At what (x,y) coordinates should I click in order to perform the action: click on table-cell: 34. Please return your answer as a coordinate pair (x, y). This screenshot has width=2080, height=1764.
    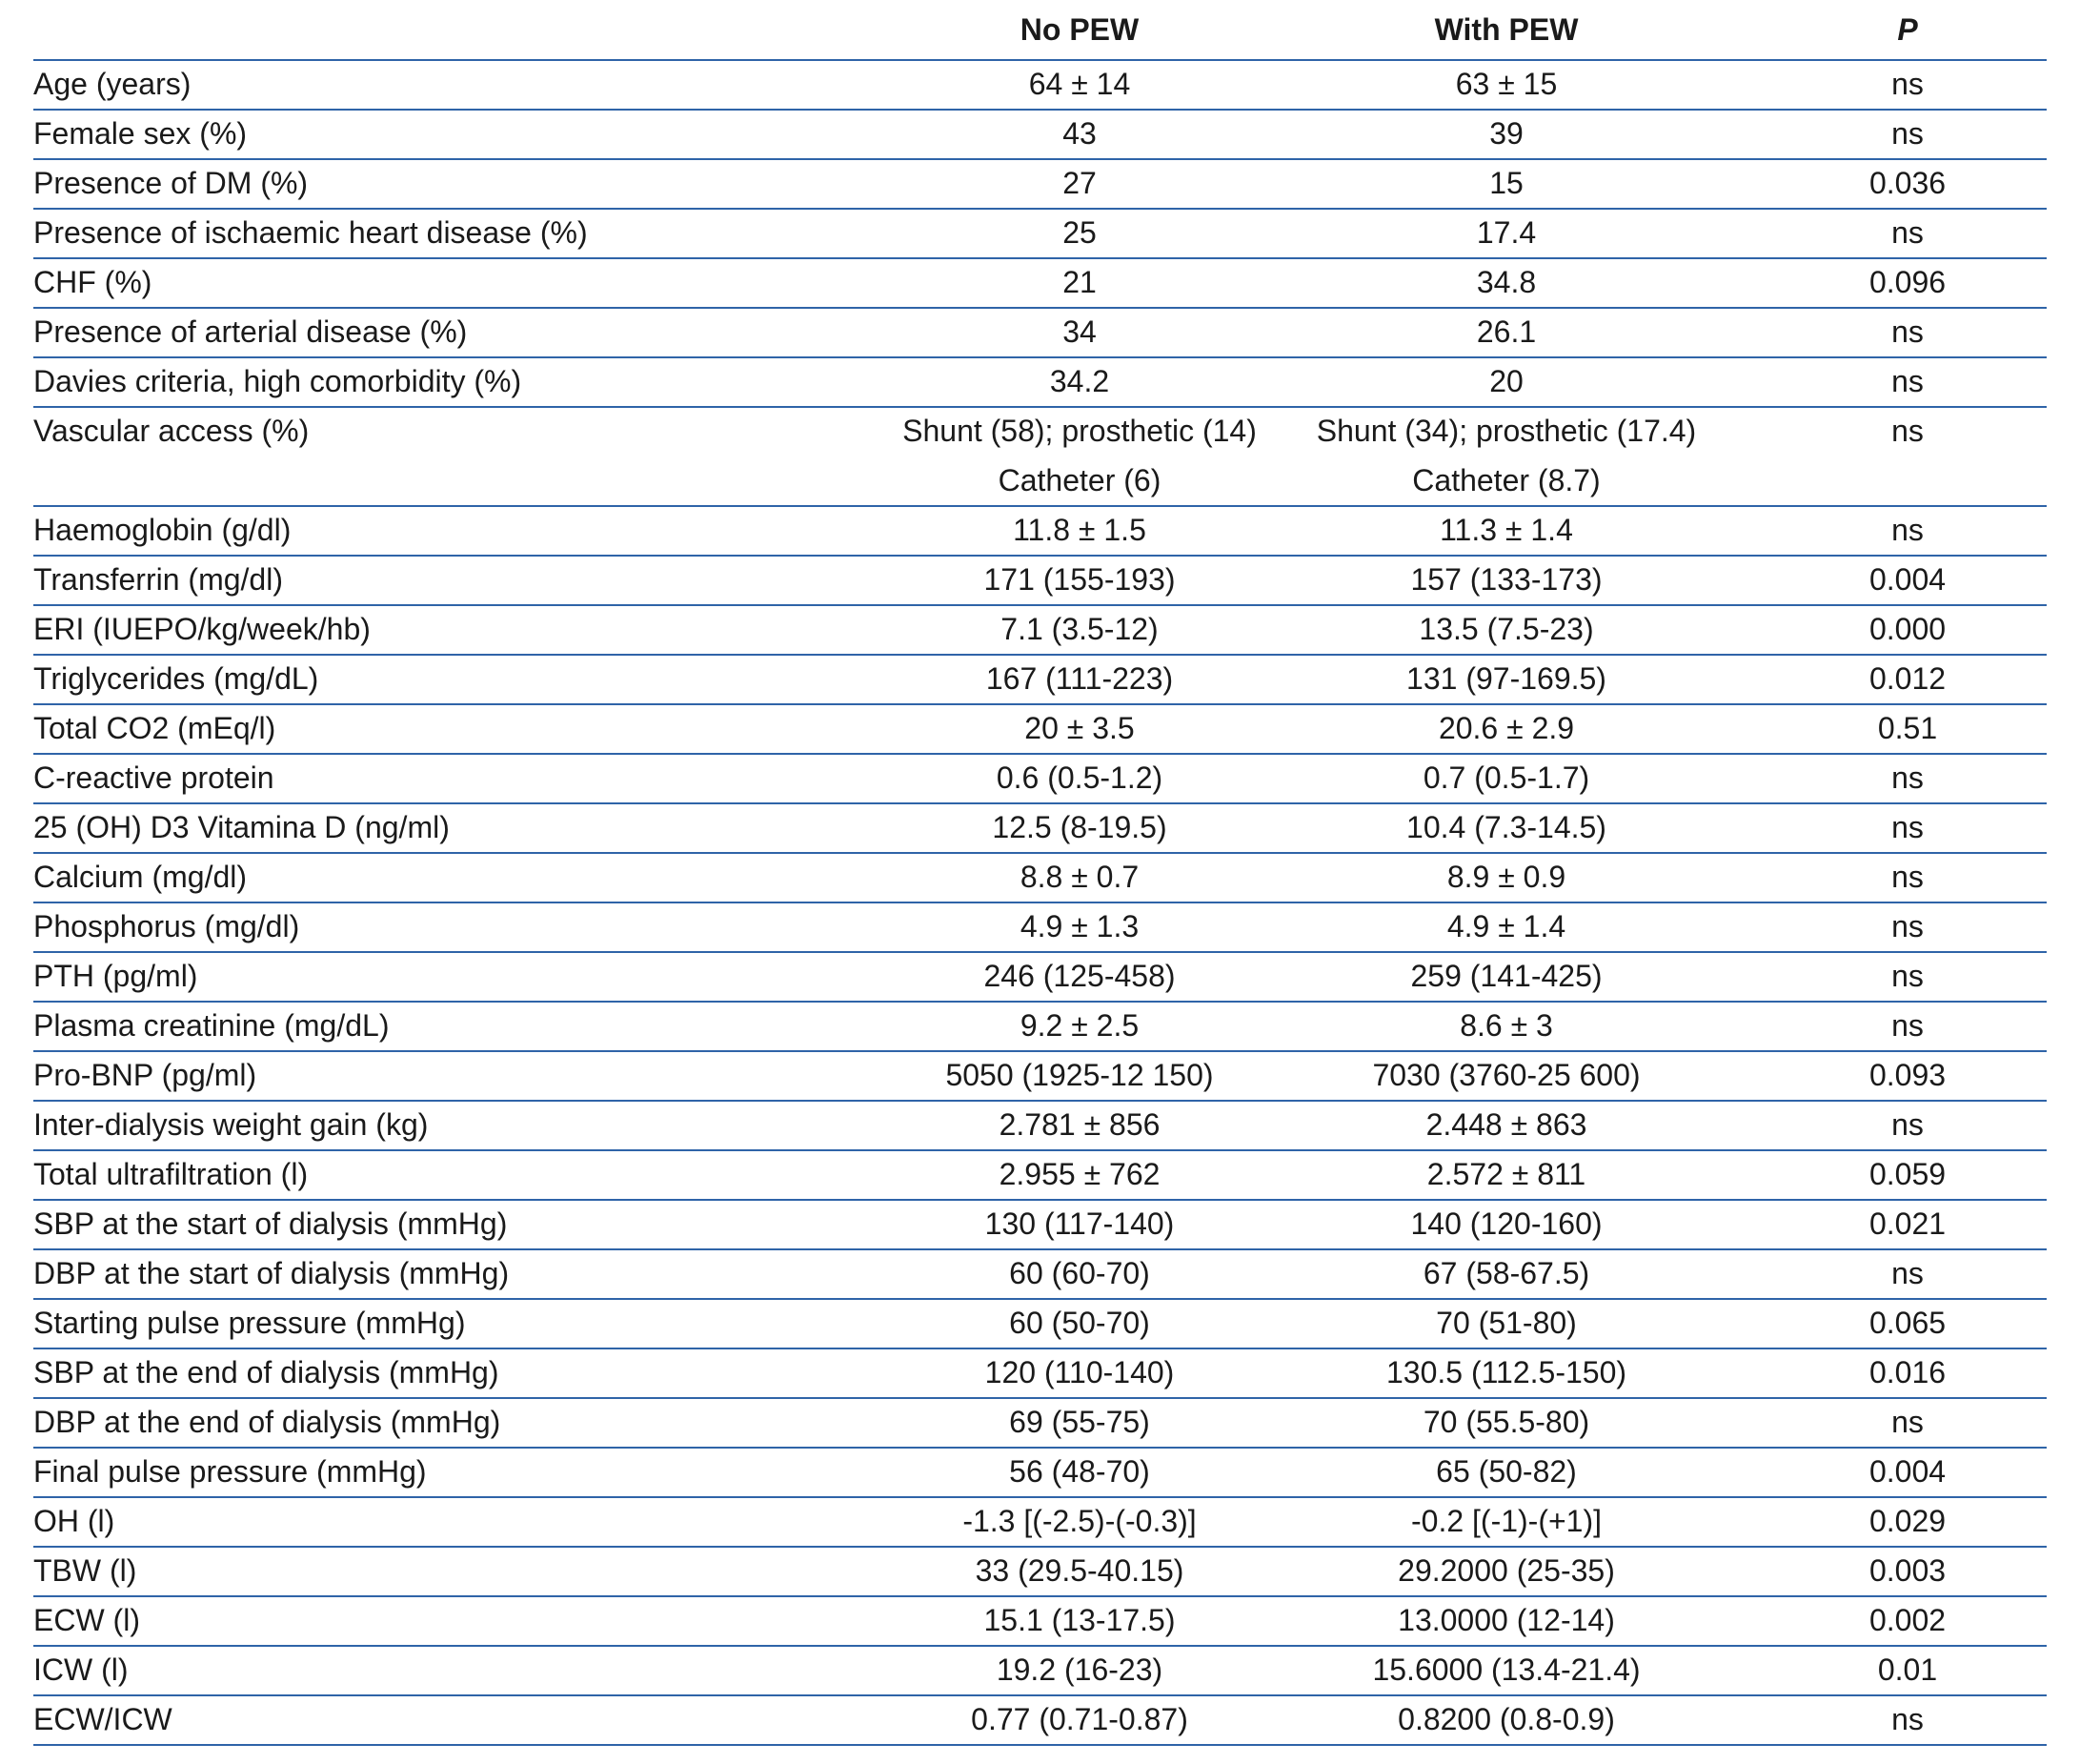
    Looking at the image, I should click on (1079, 332).